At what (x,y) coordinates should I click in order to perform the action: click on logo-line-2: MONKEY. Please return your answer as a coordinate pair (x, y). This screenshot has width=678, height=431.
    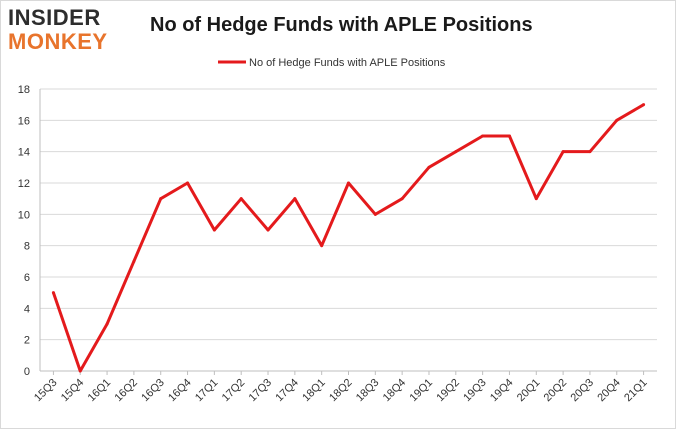
    Looking at the image, I should click on (58, 41).